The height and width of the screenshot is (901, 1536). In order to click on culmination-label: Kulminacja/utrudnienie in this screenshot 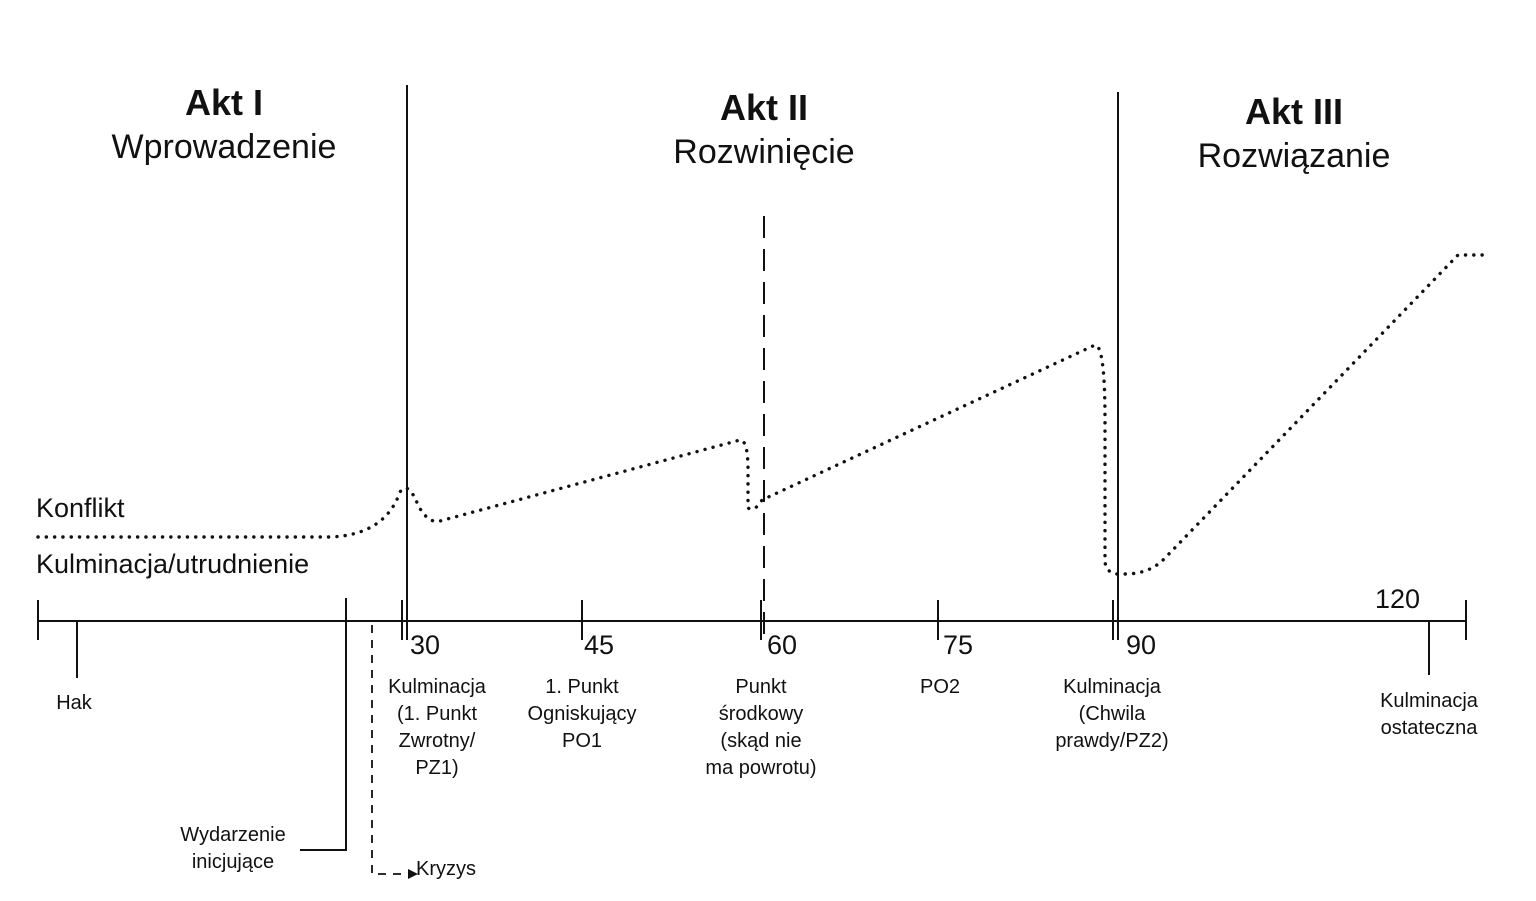, I will do `click(173, 564)`.